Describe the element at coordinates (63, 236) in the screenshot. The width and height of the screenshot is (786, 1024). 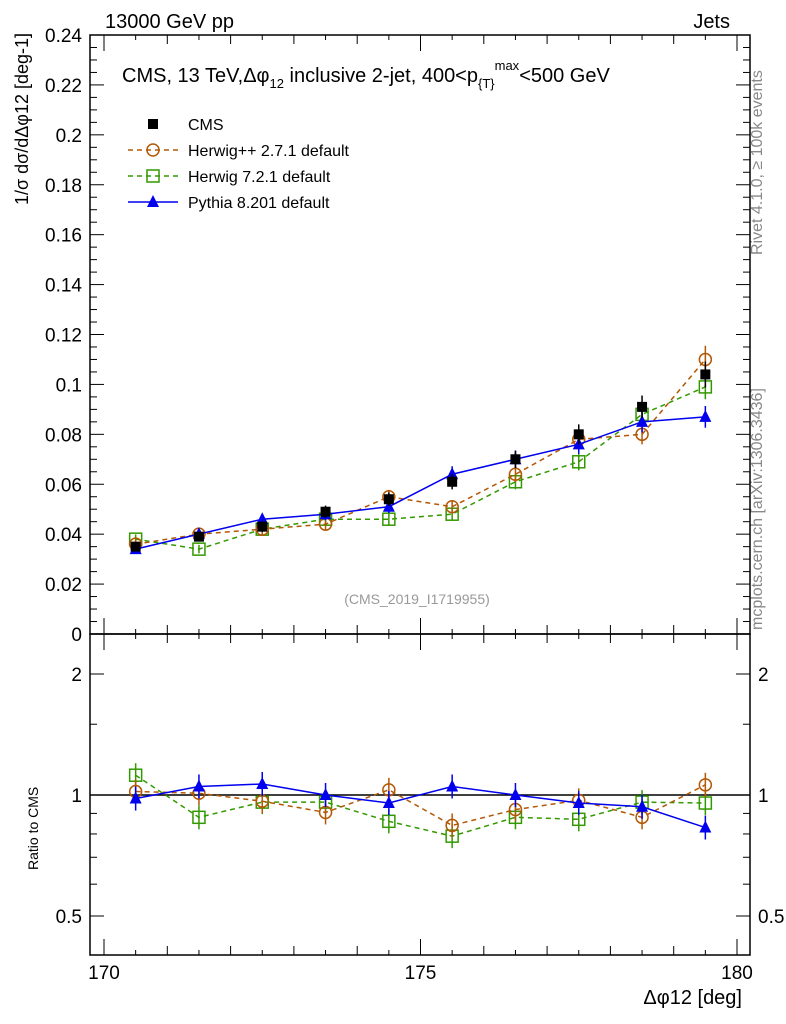
I see `y-tick-label: 0.16` at that location.